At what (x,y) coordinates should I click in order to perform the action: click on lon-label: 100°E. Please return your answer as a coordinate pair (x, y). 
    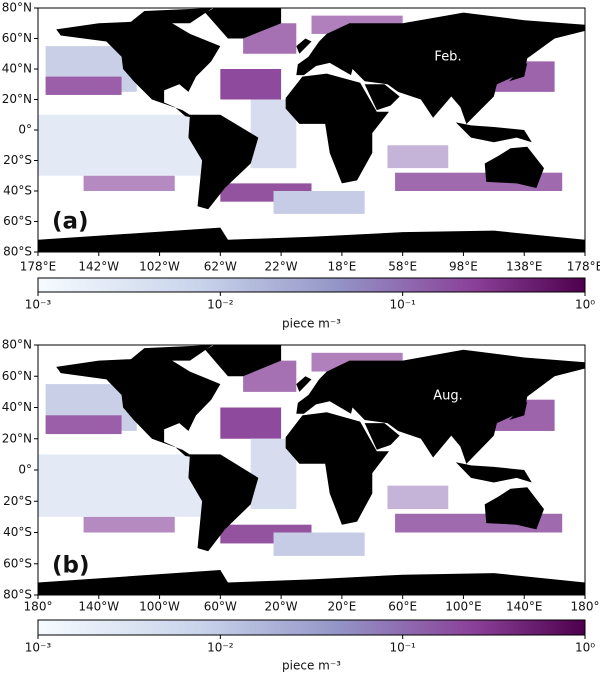
    Looking at the image, I should click on (463, 607).